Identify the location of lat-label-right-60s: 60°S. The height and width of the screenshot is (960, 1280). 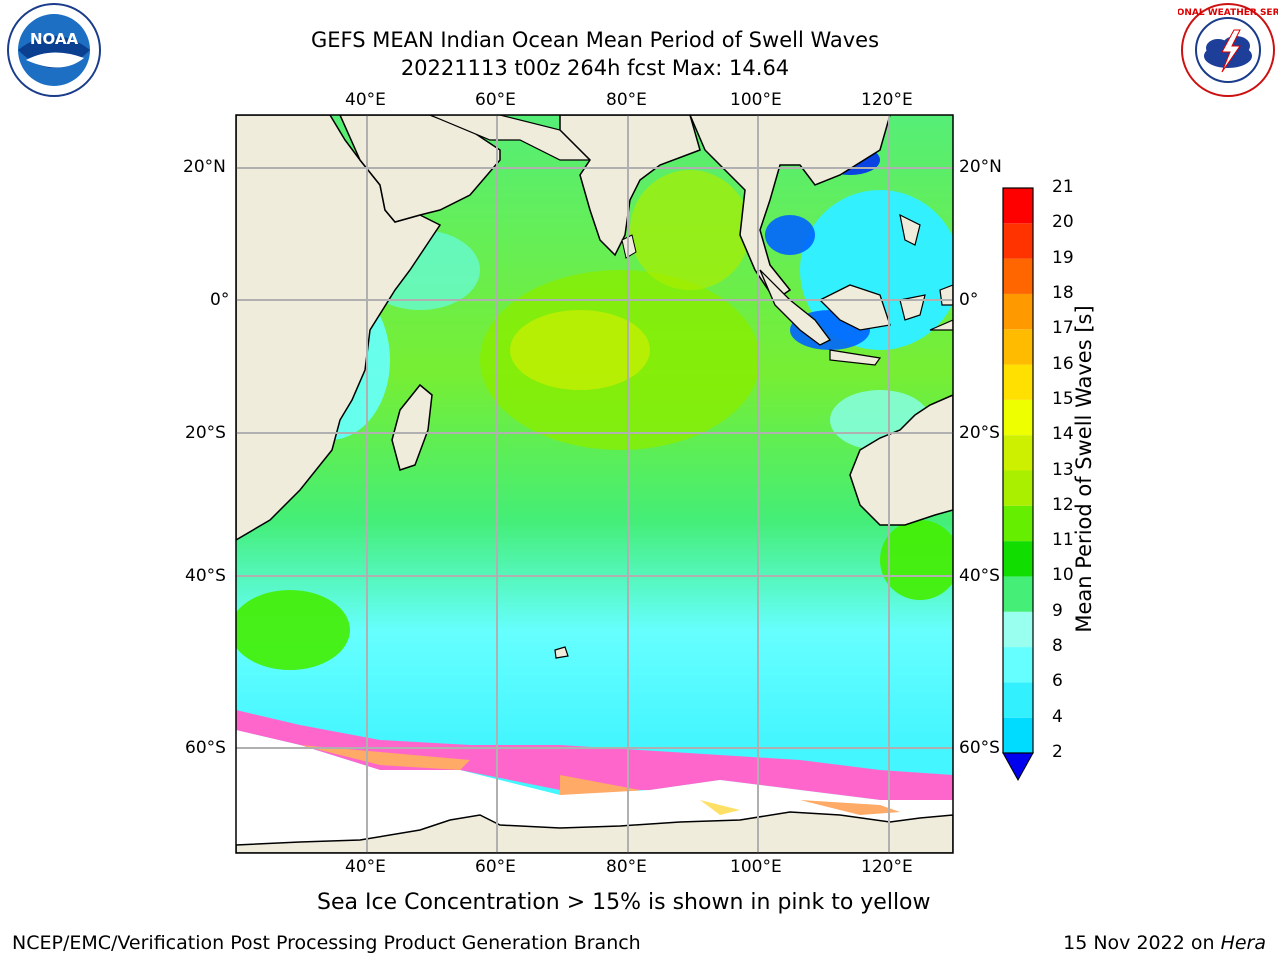
(979, 748).